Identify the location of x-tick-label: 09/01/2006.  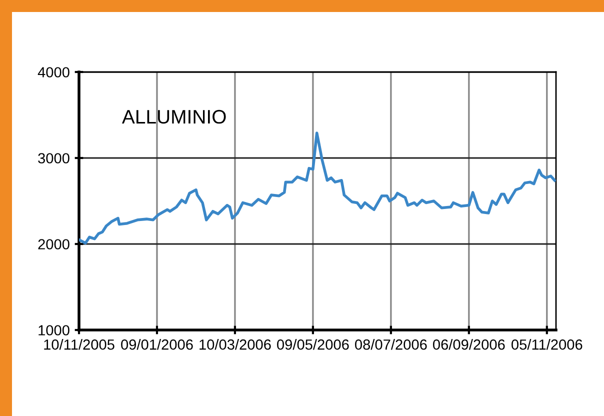
(157, 344).